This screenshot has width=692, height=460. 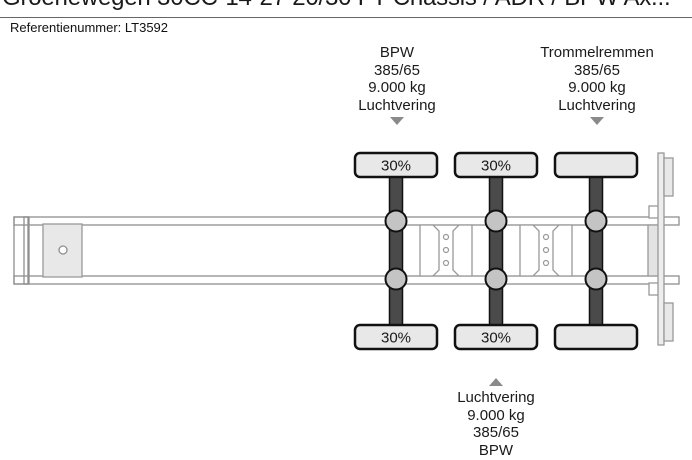 I want to click on kingpin, so click(x=63, y=250).